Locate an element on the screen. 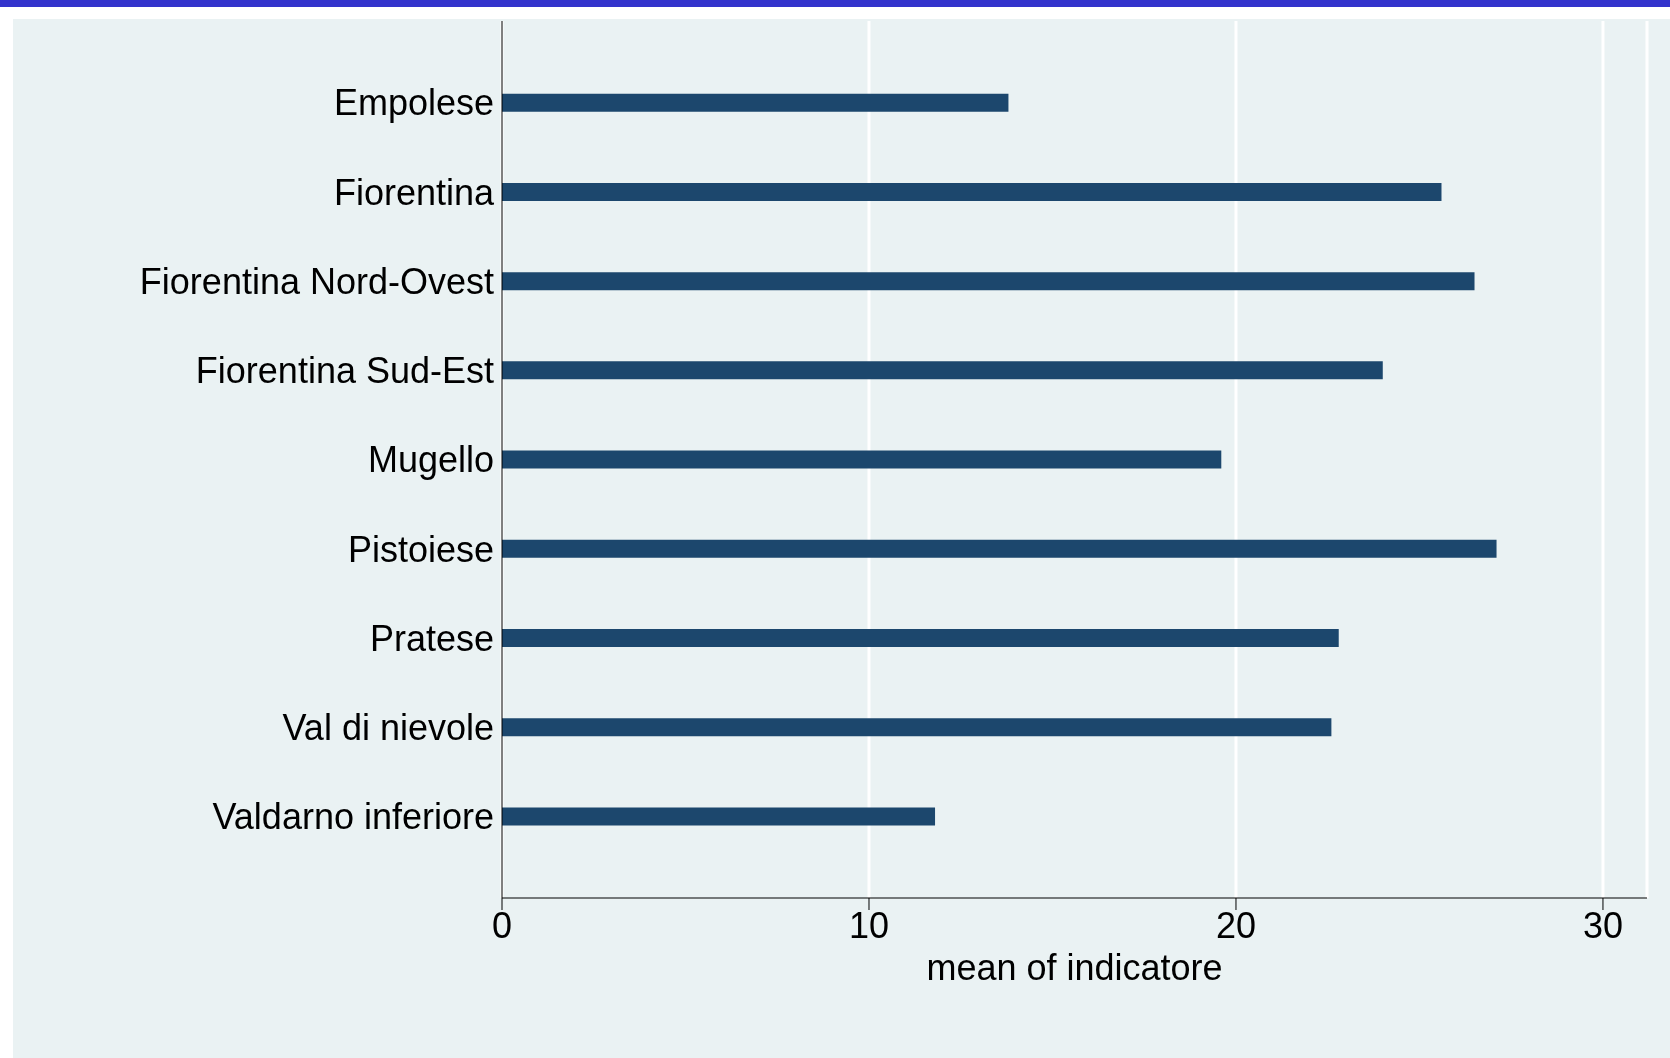 Image resolution: width=1670 pixels, height=1058 pixels. y-tick-label: Fiorentina Sud-Est is located at coordinates (344, 371).